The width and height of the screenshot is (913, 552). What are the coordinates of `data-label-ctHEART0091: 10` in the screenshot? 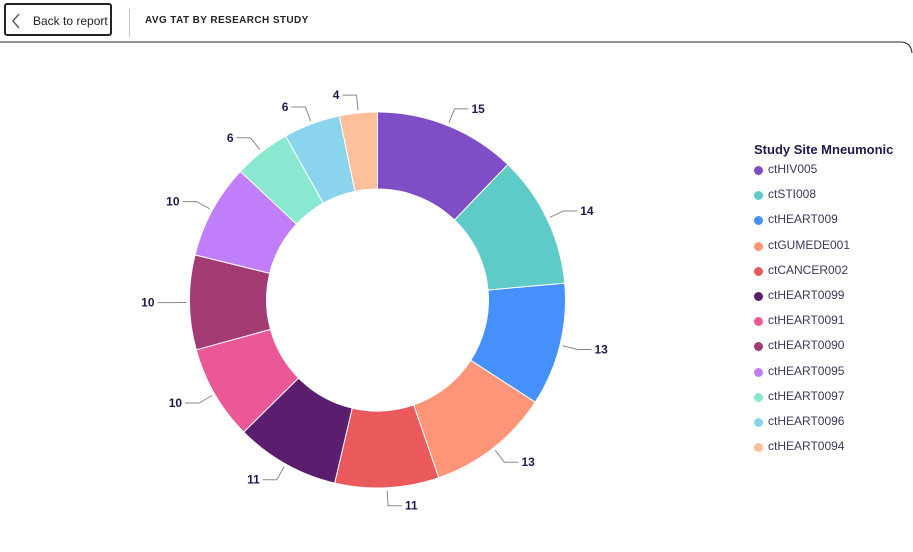 It's located at (176, 403).